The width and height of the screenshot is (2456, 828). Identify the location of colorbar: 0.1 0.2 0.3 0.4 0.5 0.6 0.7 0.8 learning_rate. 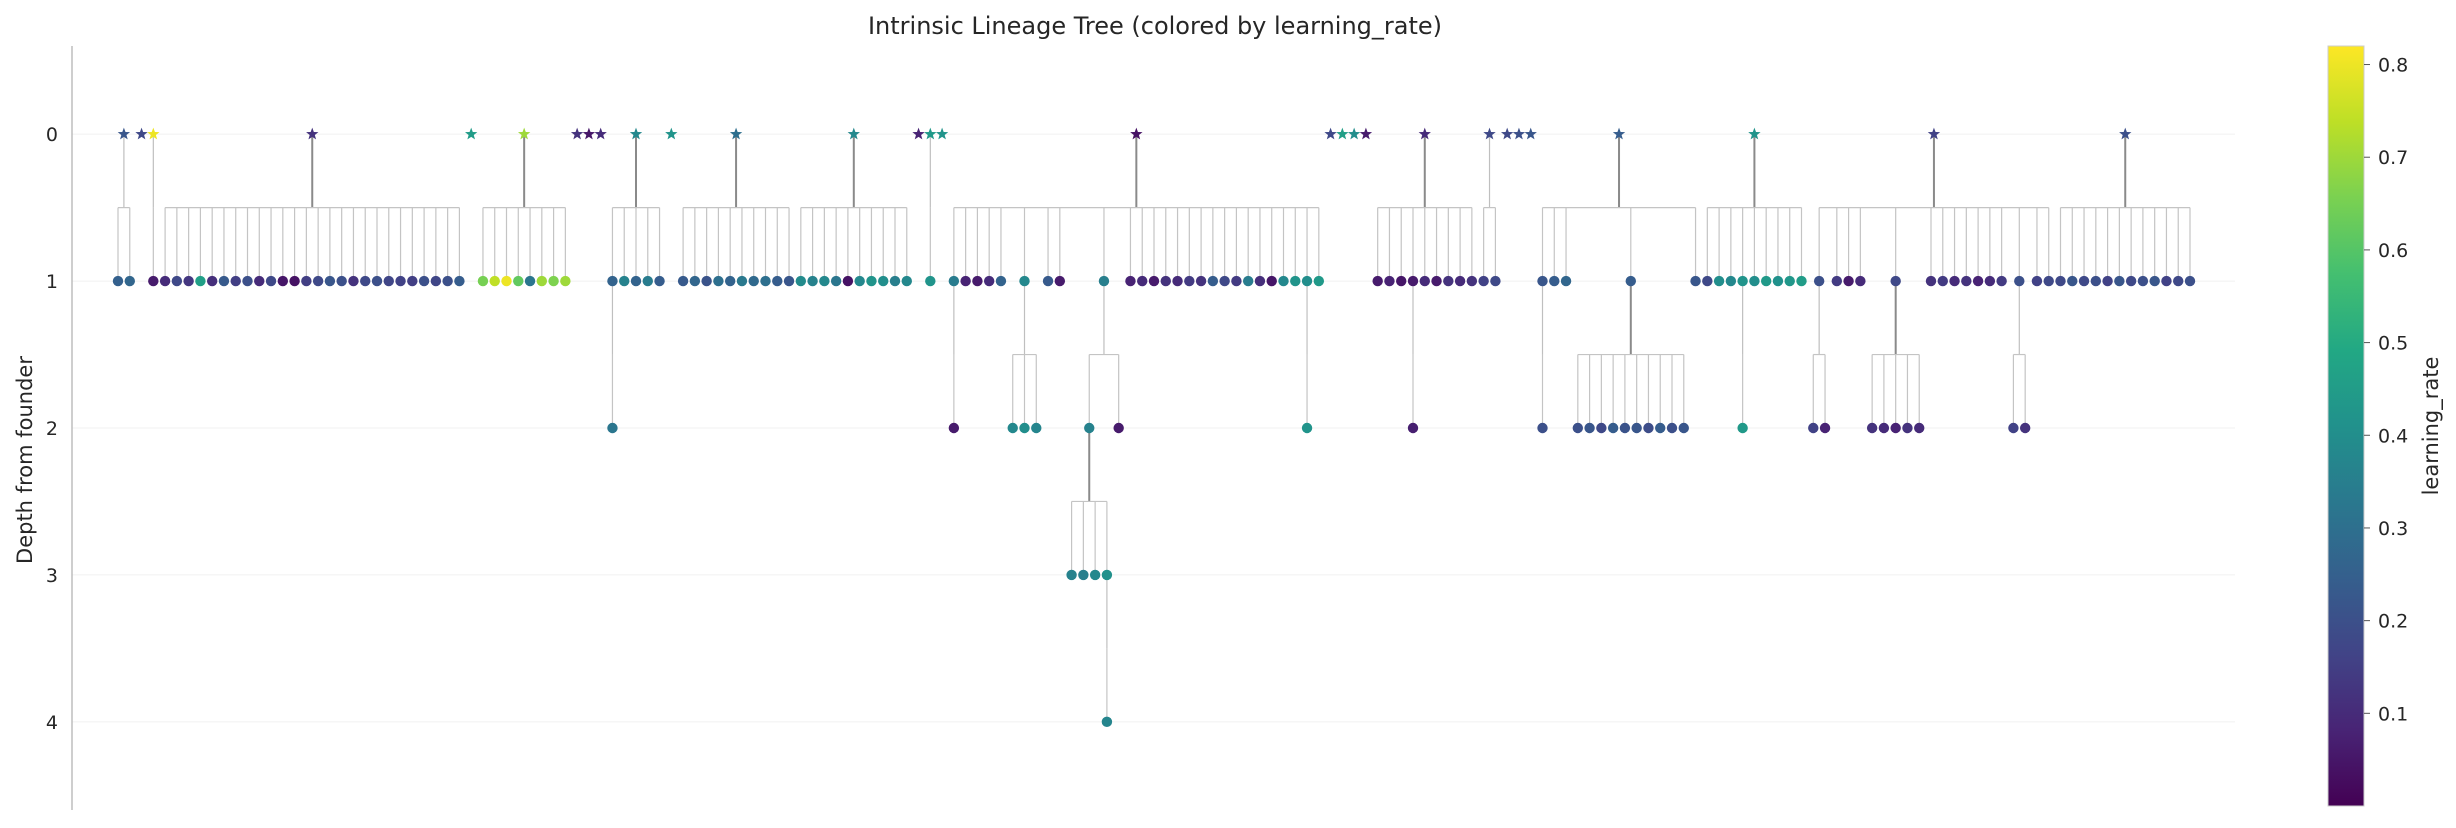
(2385, 426).